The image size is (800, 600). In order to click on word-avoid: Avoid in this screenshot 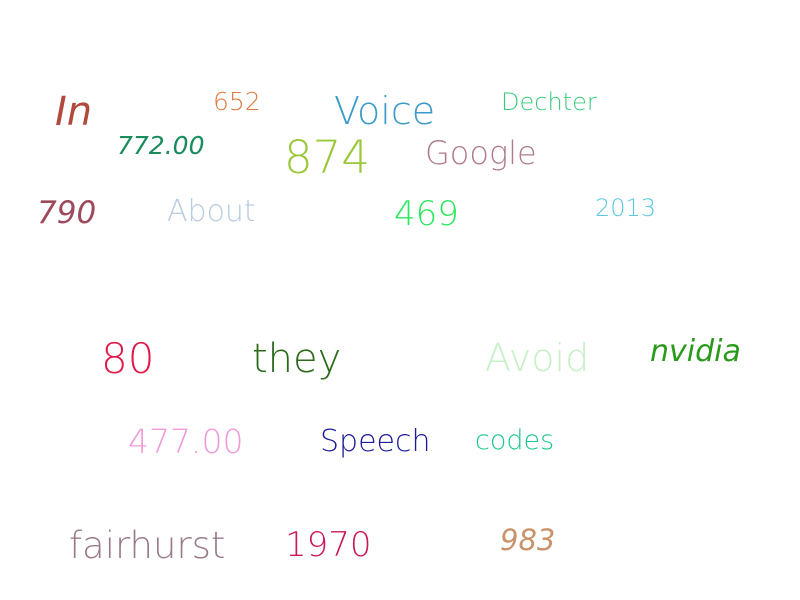, I will do `click(537, 358)`.